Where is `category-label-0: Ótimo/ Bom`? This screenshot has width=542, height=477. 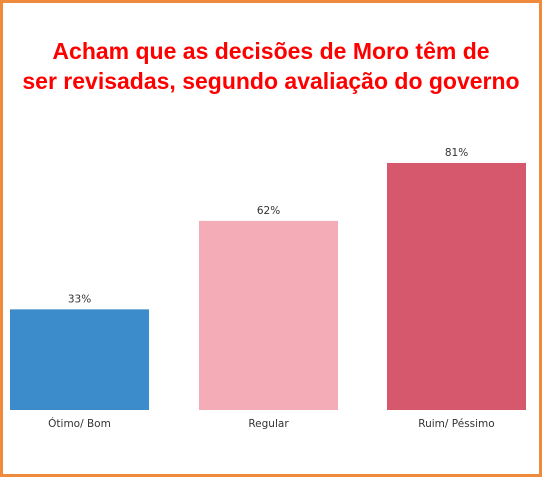
category-label-0: Ótimo/ Bom is located at coordinates (79, 423).